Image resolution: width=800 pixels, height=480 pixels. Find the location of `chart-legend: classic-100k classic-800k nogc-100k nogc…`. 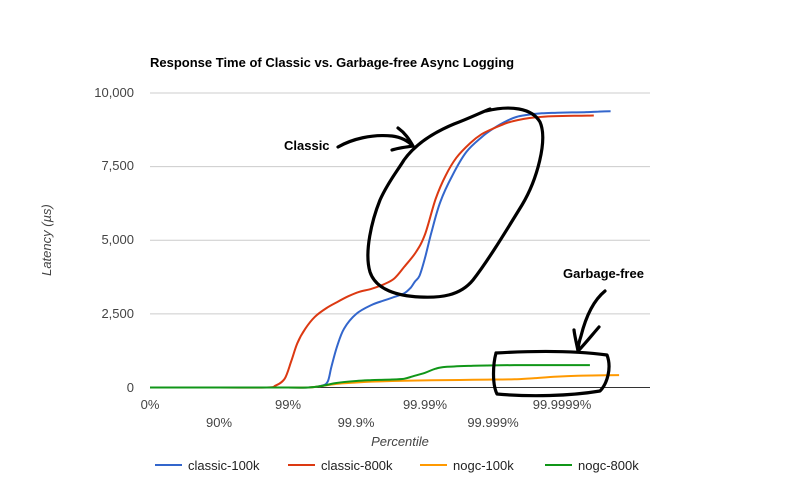

chart-legend: classic-100k classic-800k nogc-100k nogc… is located at coordinates (397, 465).